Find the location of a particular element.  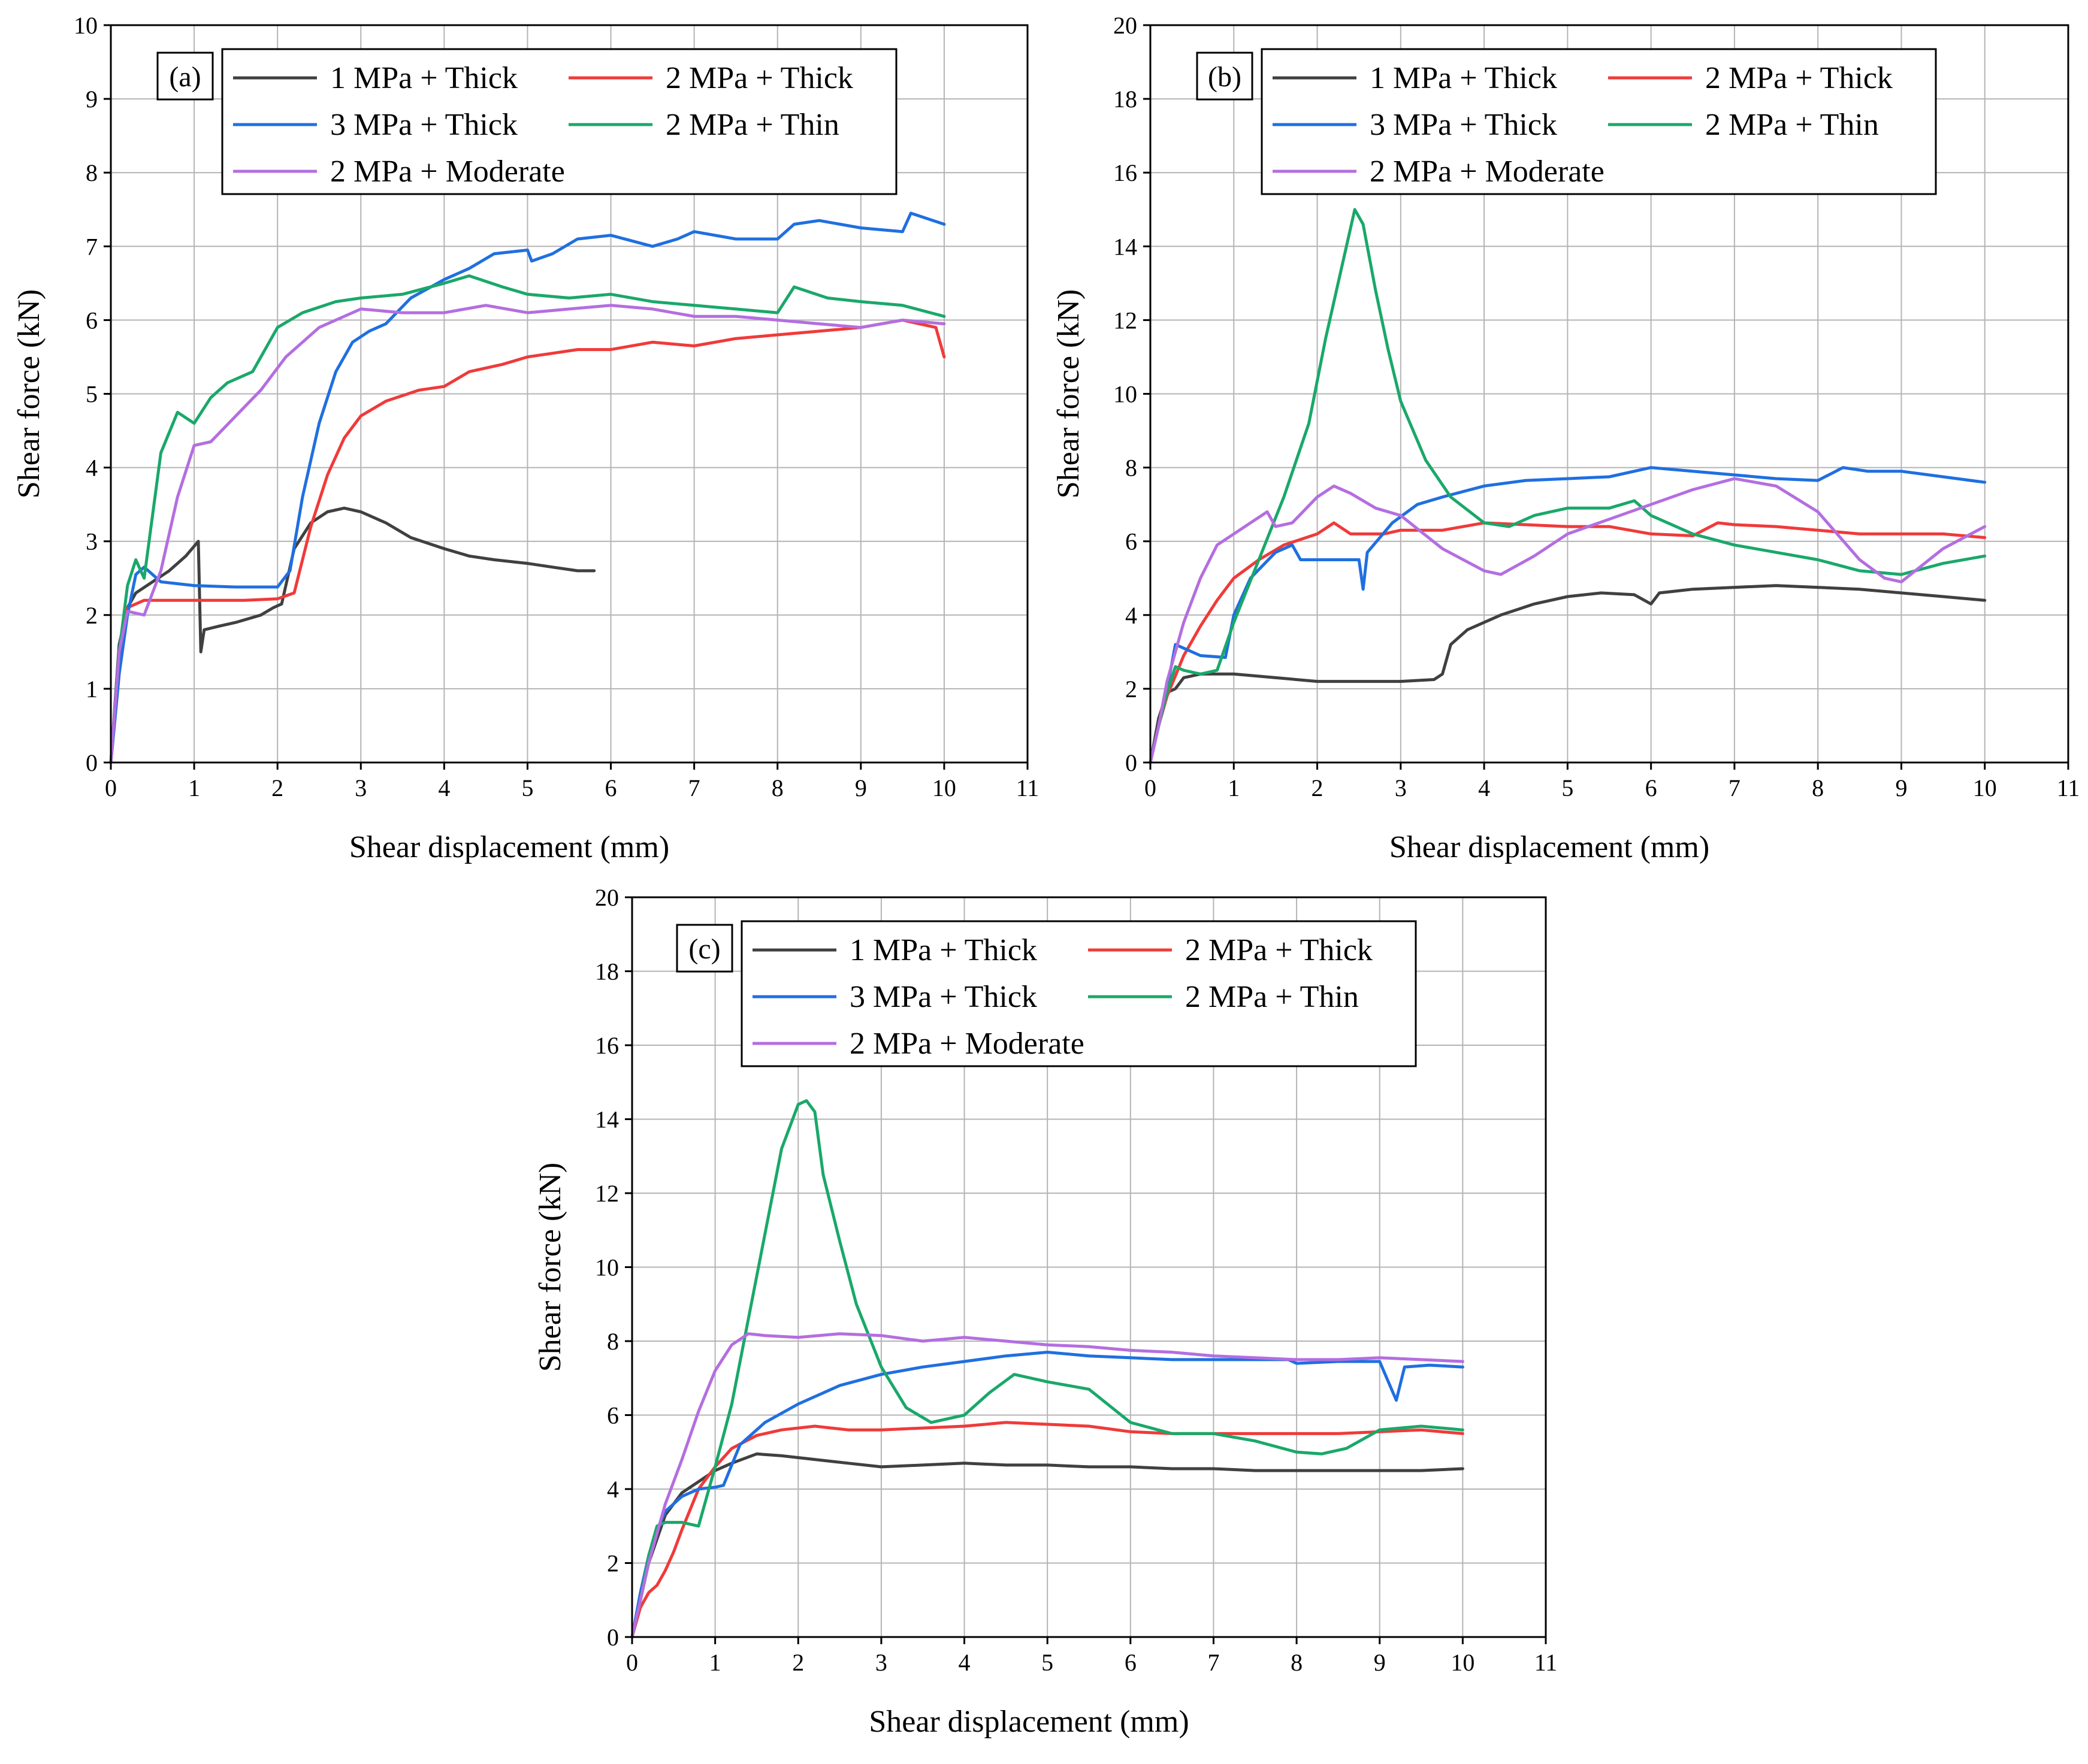

y-tick-label: 0 is located at coordinates (613, 1637).